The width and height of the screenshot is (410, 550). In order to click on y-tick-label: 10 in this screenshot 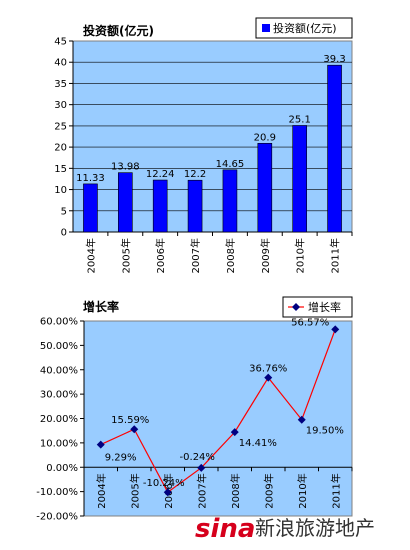, I will do `click(60, 190)`.